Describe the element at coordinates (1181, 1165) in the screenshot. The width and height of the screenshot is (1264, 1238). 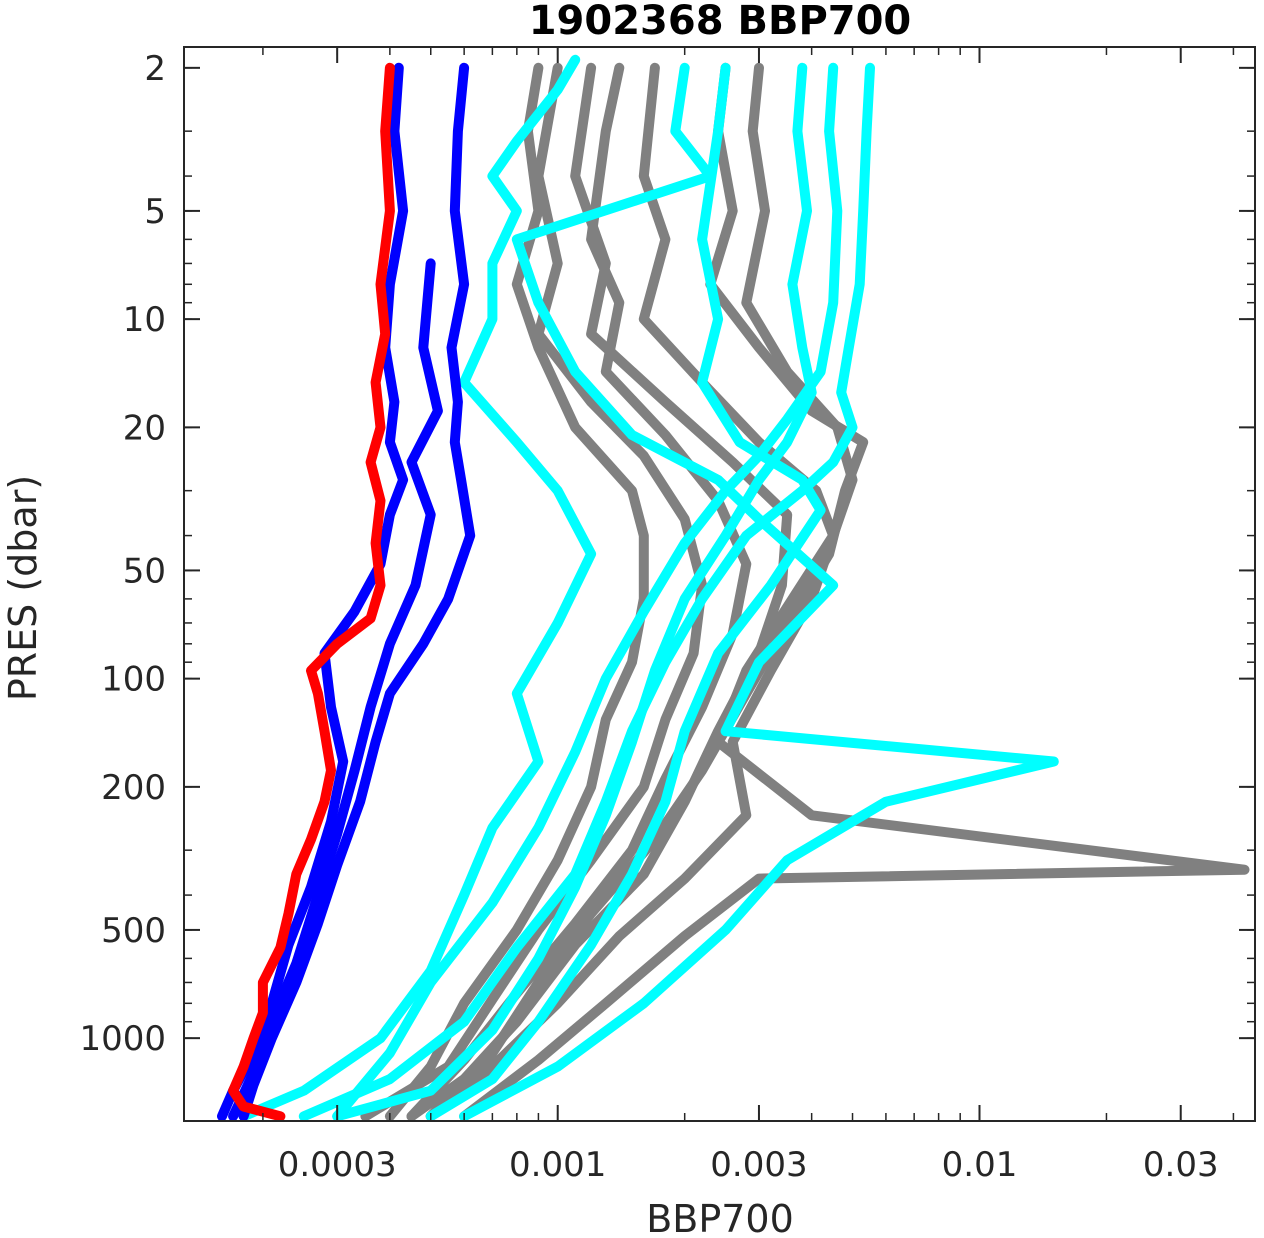
I see `x-tick-label: 0.03` at that location.